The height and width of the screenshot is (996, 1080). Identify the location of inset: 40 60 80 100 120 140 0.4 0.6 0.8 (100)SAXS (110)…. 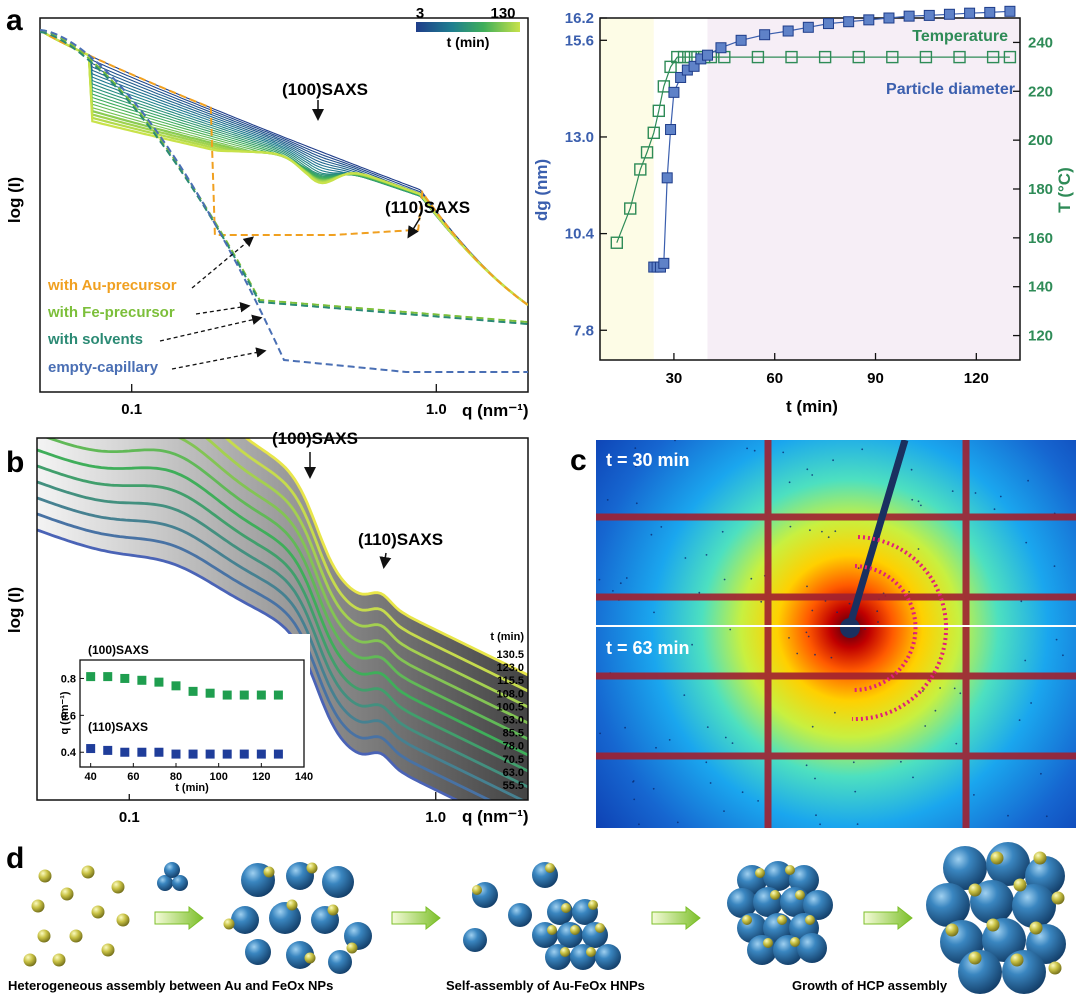
(186, 714).